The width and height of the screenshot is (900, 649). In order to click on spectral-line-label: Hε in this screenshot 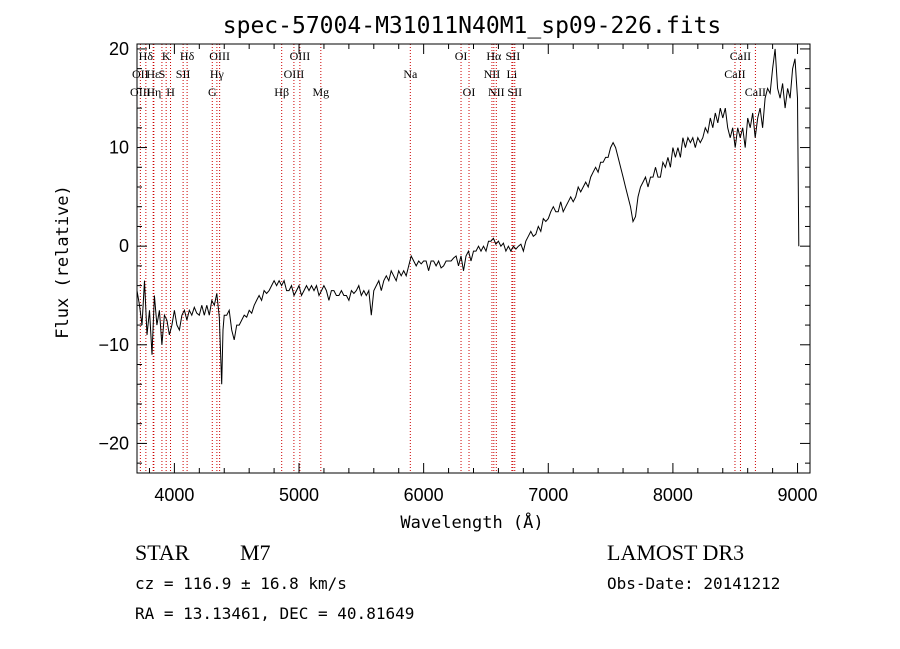, I will do `click(153, 74)`.